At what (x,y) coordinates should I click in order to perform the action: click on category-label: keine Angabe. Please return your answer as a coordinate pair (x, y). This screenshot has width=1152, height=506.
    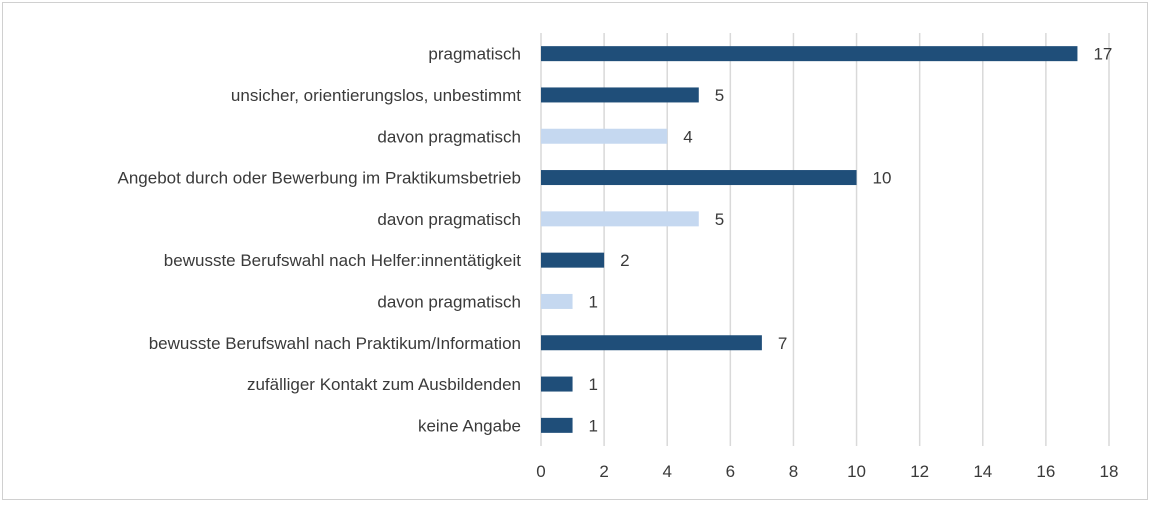
    Looking at the image, I should click on (469, 425).